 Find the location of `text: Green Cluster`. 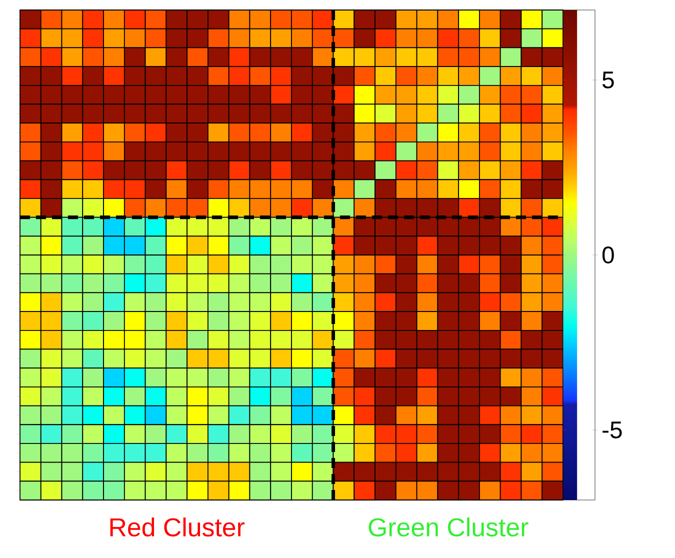

text: Green Cluster is located at coordinates (448, 527).